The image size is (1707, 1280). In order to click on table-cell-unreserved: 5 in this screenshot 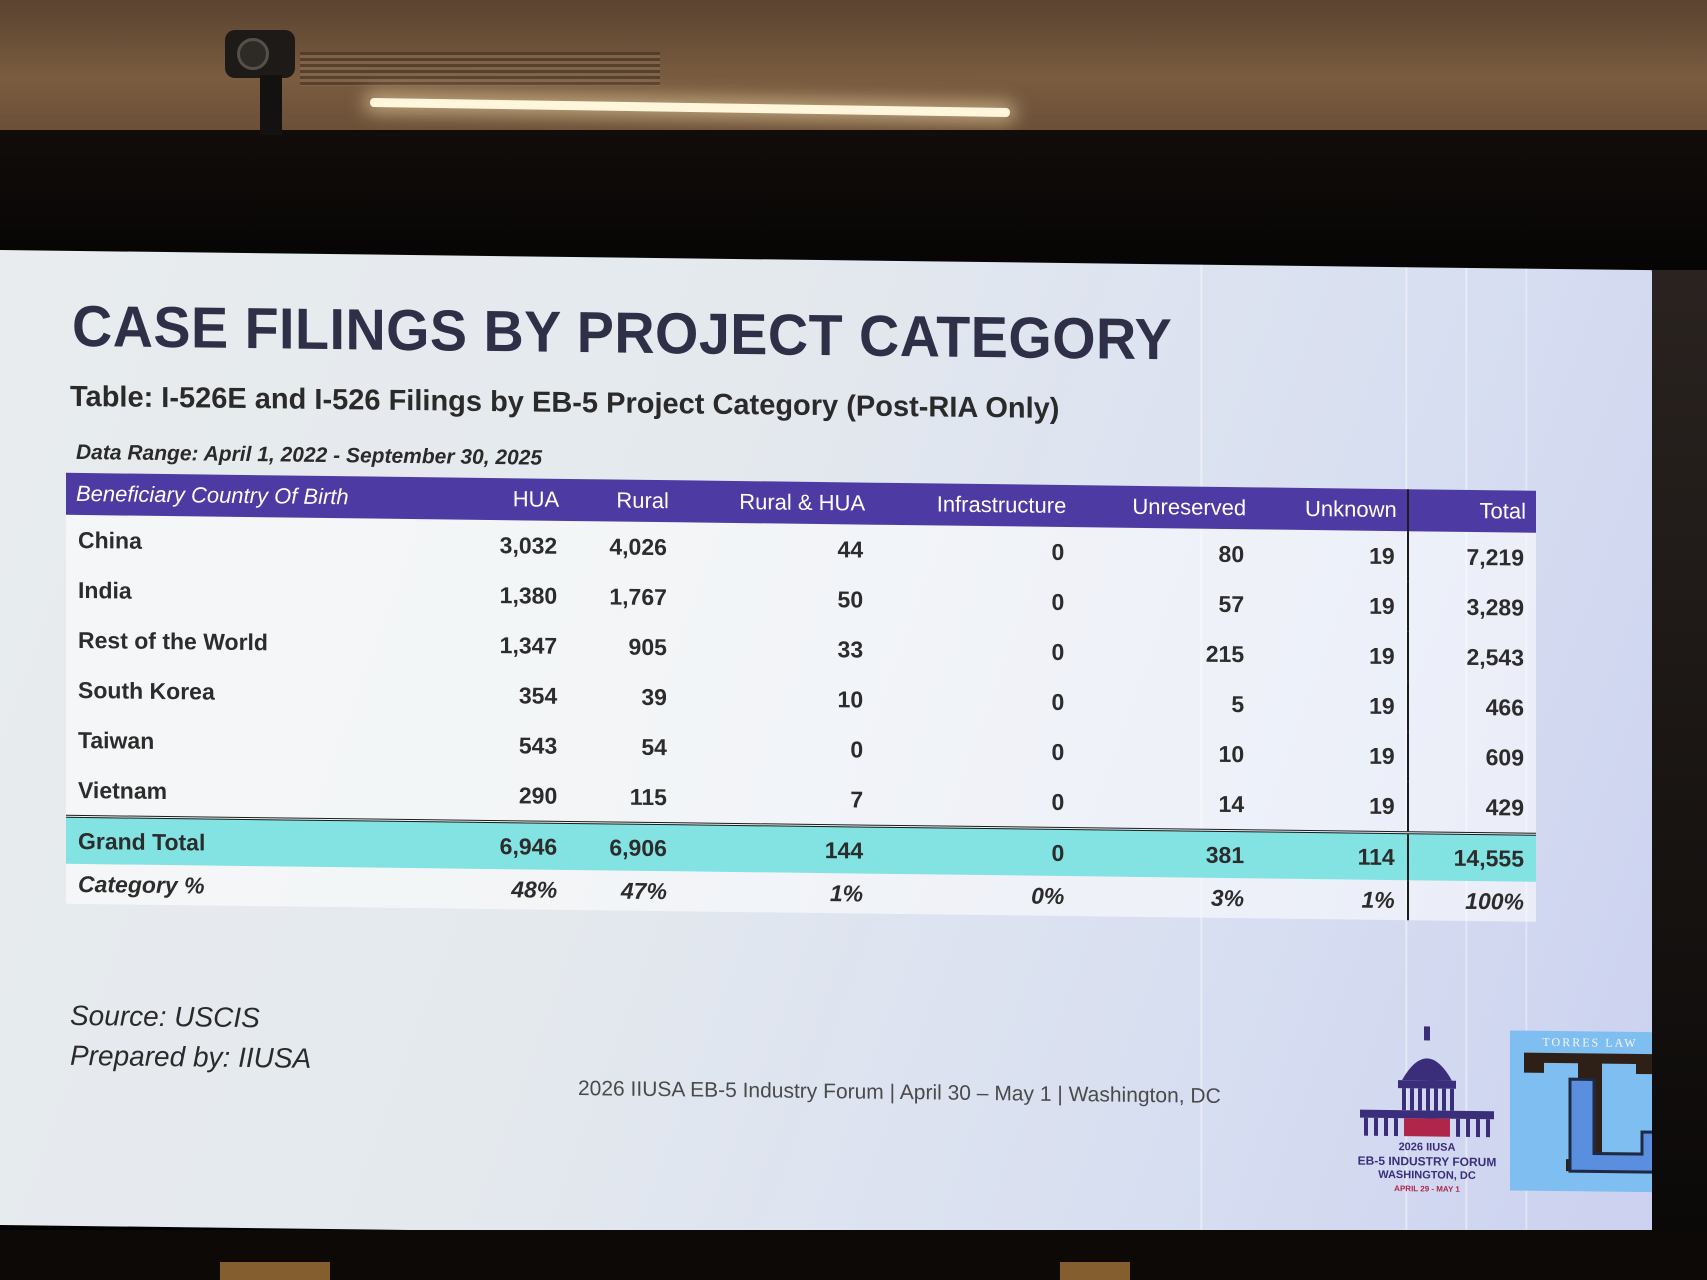, I will do `click(1238, 703)`.